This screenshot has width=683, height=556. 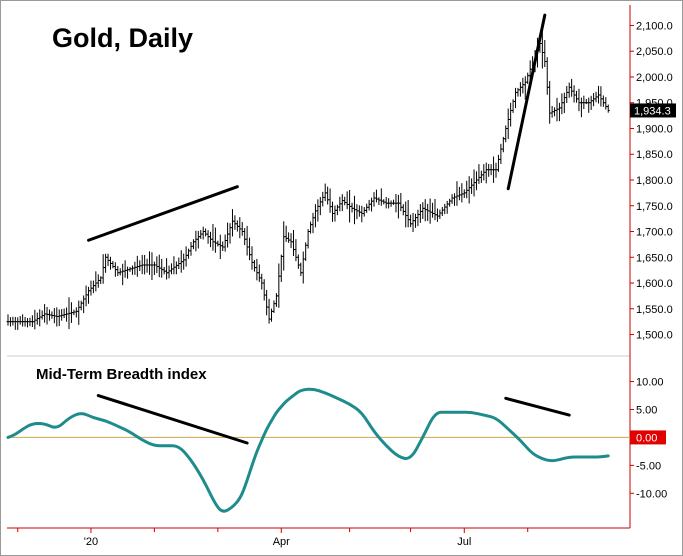 I want to click on last-value-badge, so click(x=653, y=110).